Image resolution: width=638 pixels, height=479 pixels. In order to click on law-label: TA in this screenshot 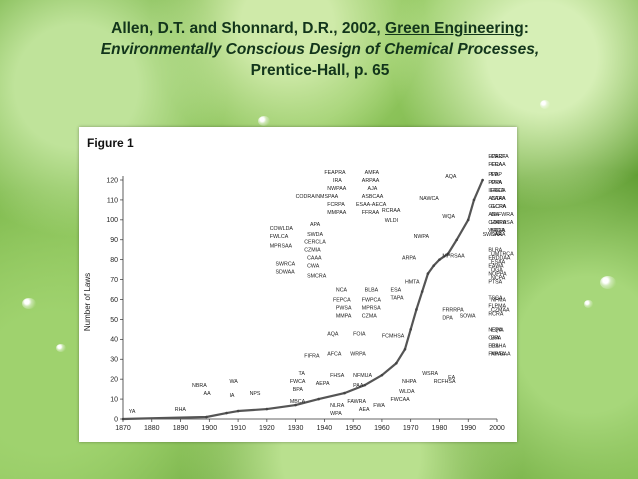, I will do `click(301, 374)`.